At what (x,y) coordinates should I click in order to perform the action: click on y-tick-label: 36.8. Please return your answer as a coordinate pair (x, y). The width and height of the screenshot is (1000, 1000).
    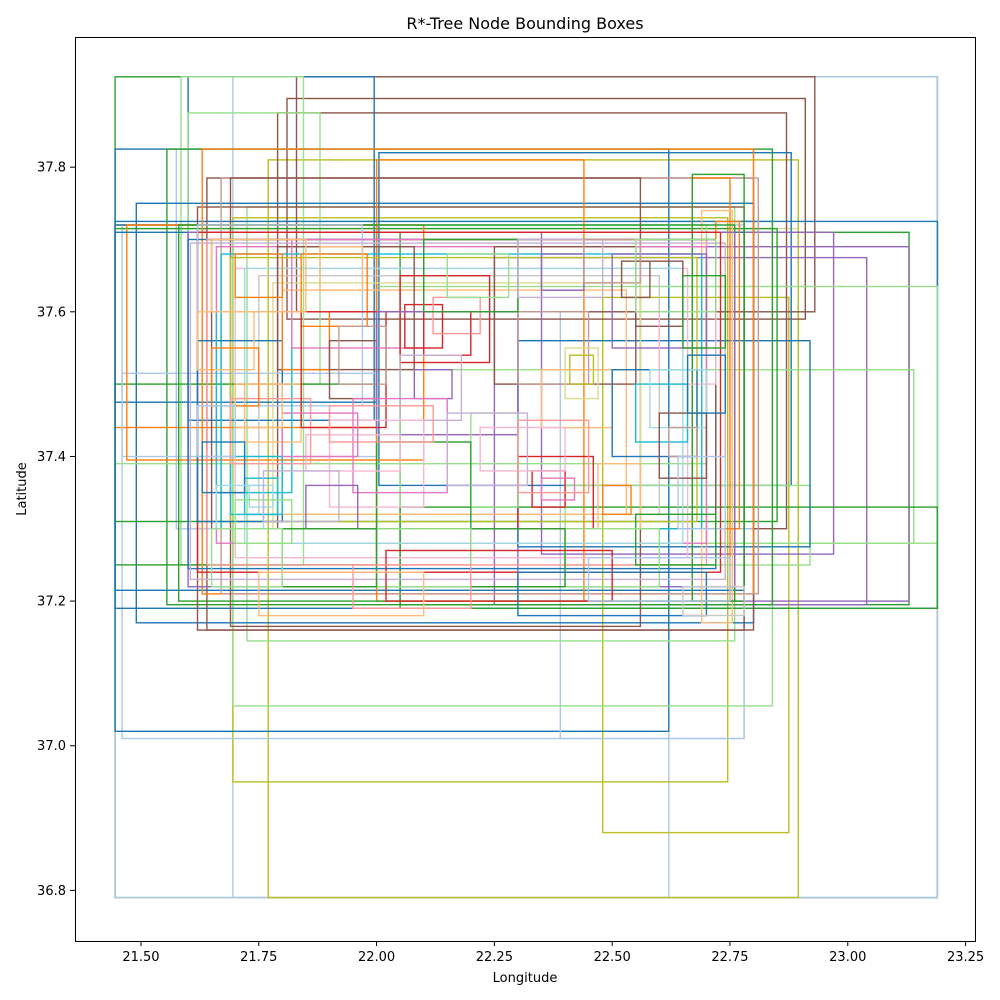
    Looking at the image, I should click on (51, 891).